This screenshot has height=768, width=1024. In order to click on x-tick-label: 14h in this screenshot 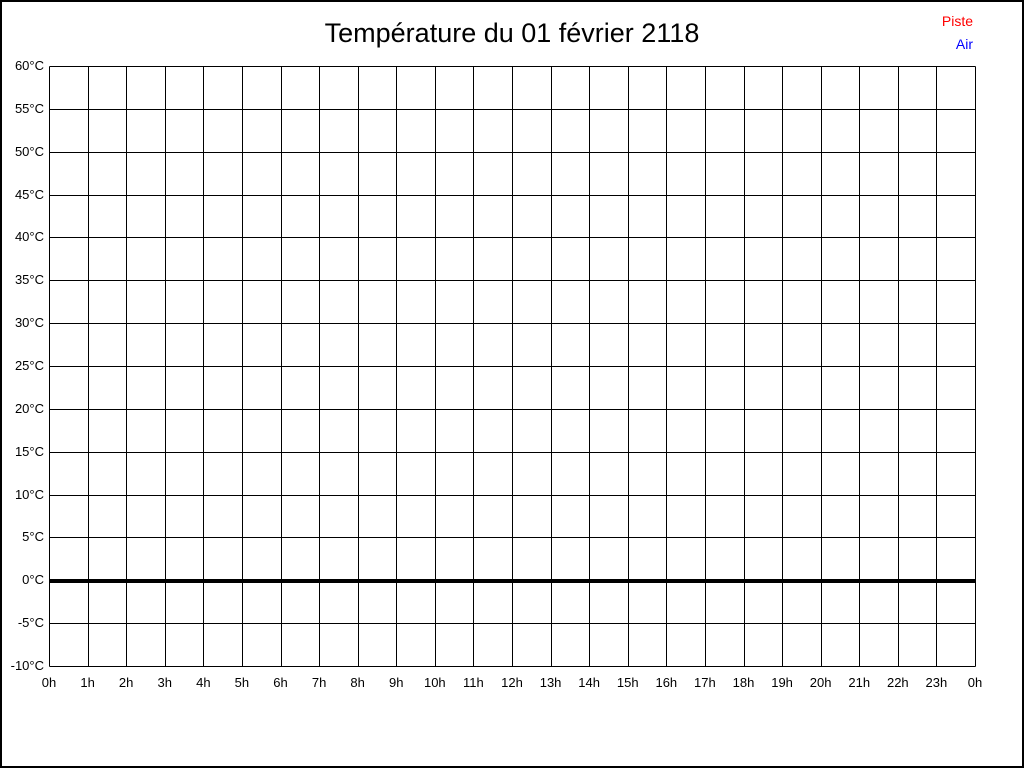, I will do `click(589, 682)`.